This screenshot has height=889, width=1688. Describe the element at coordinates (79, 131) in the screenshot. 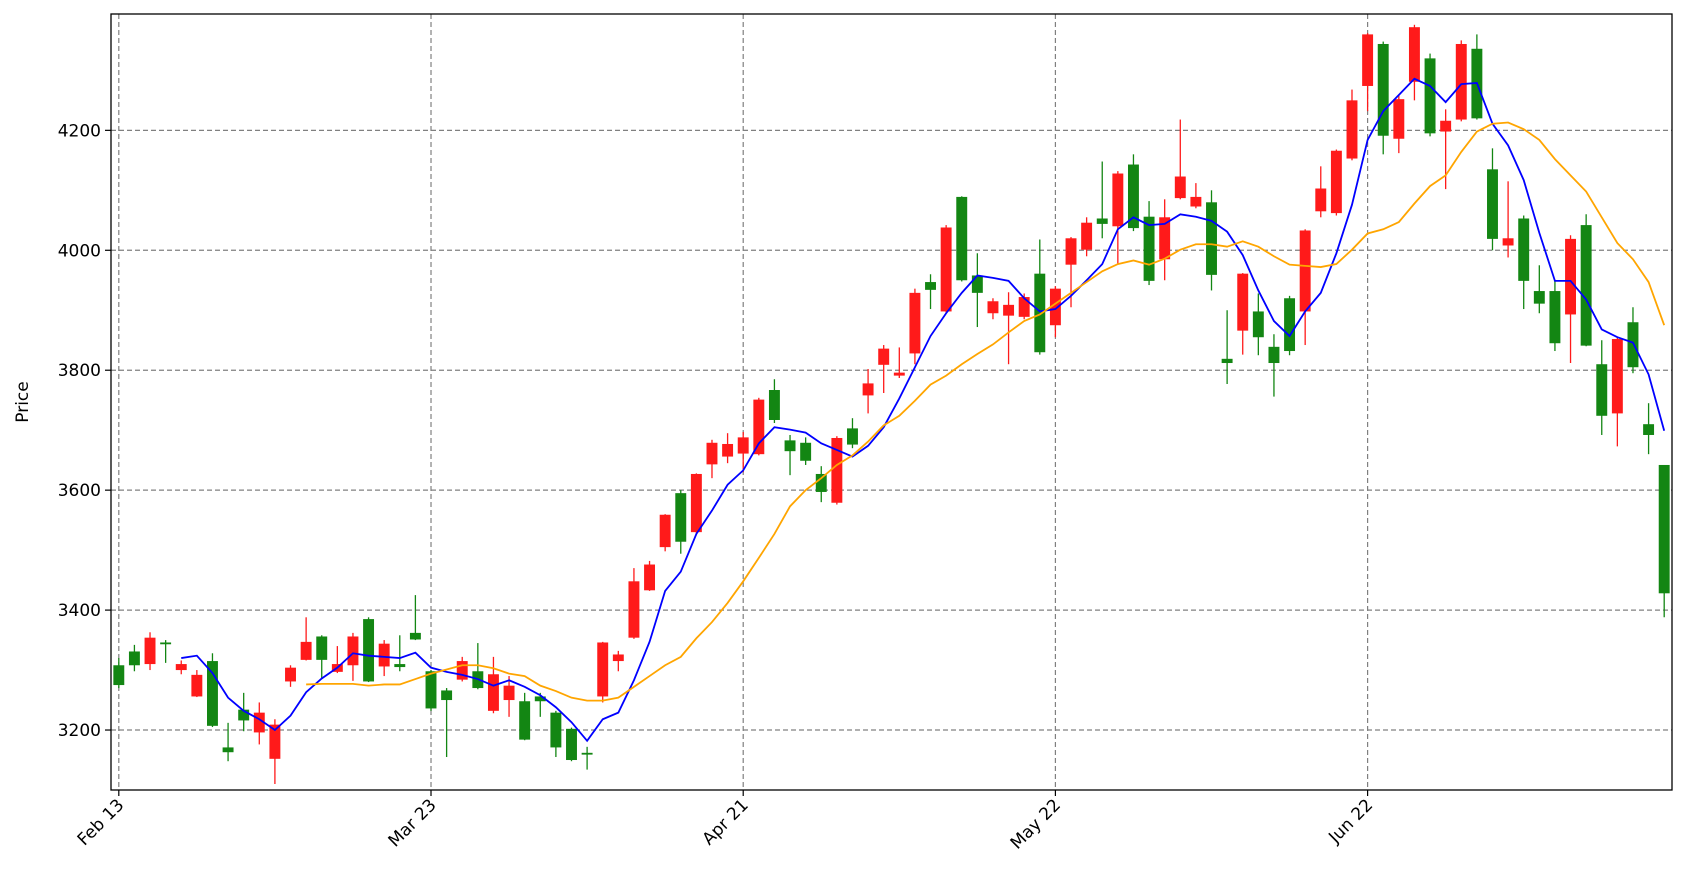

I see `y-tick-label: 4200` at that location.